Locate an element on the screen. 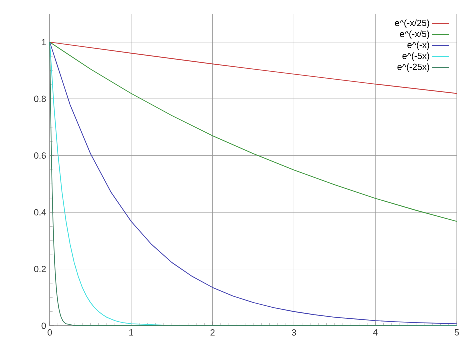 The height and width of the screenshot is (355, 474). legend-label: e^(-x/25) is located at coordinates (412, 24).